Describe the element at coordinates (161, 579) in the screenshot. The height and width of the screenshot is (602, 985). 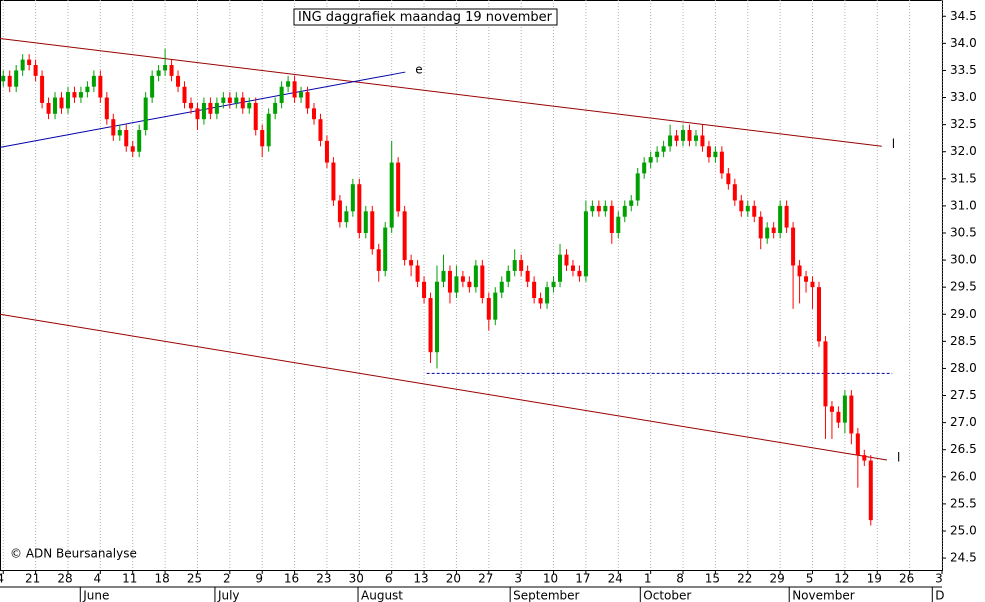
I see `x-tick-label: 18` at that location.